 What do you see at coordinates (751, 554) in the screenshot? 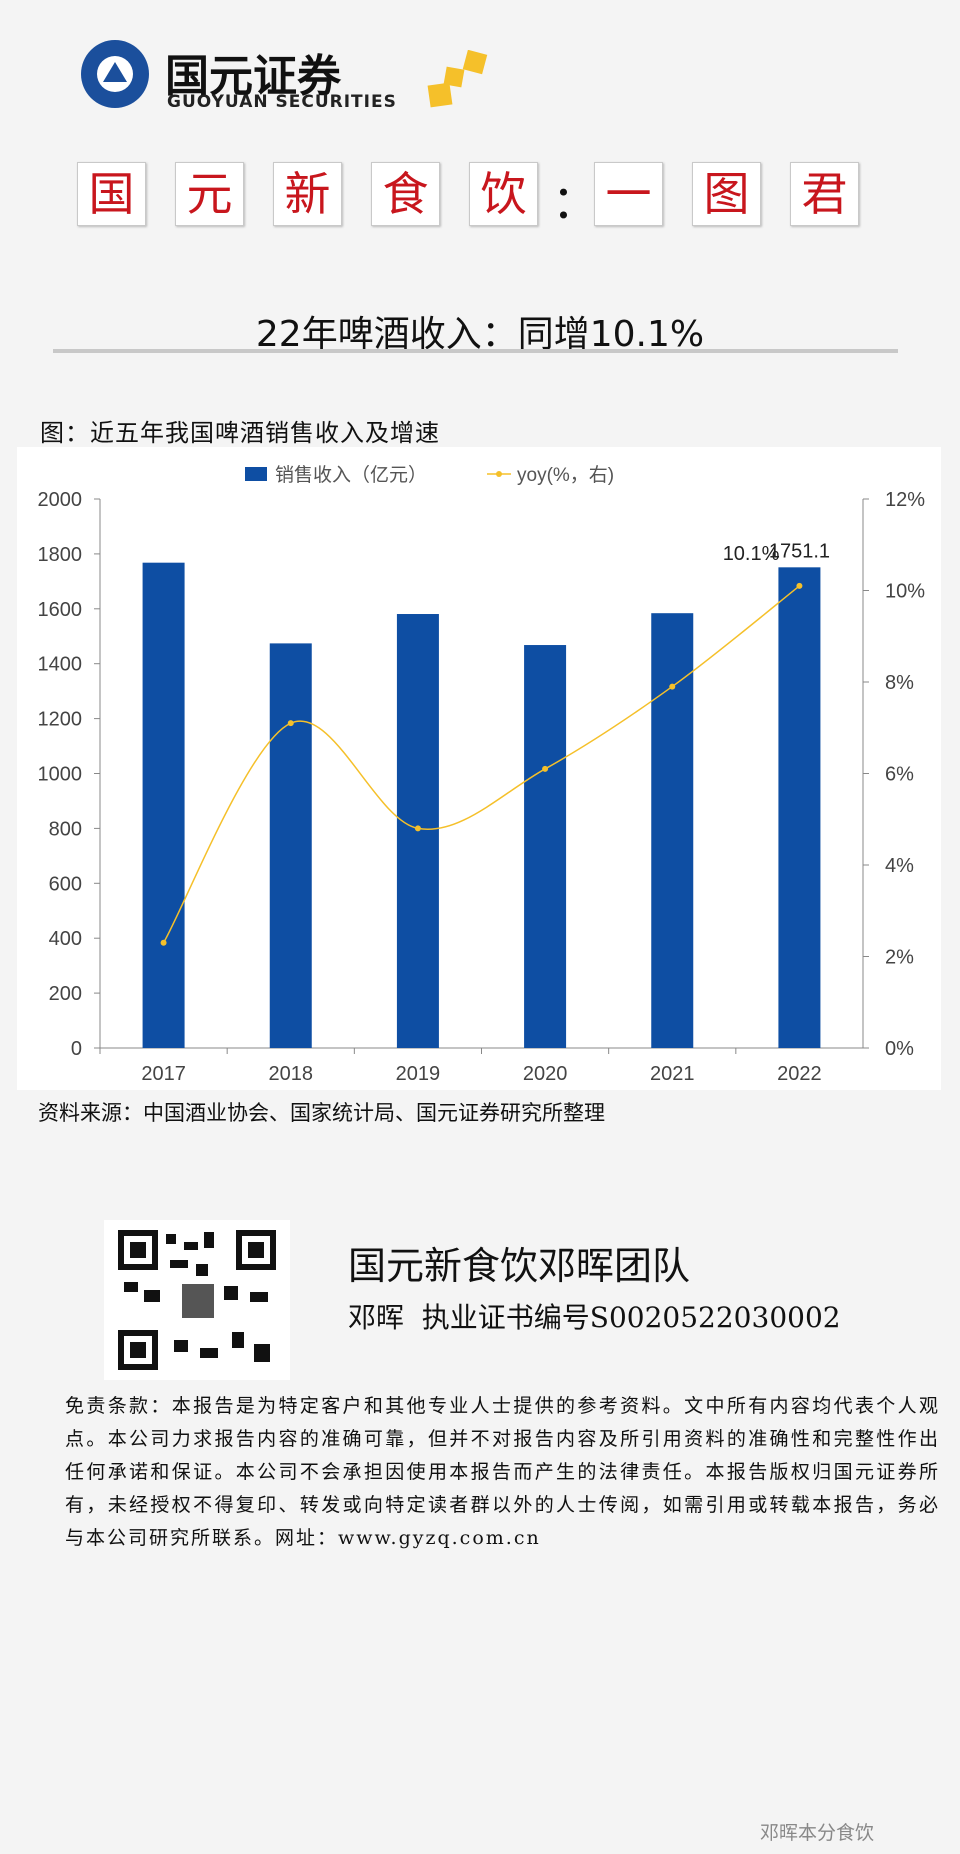
I see `data-label: 10.1%` at bounding box center [751, 554].